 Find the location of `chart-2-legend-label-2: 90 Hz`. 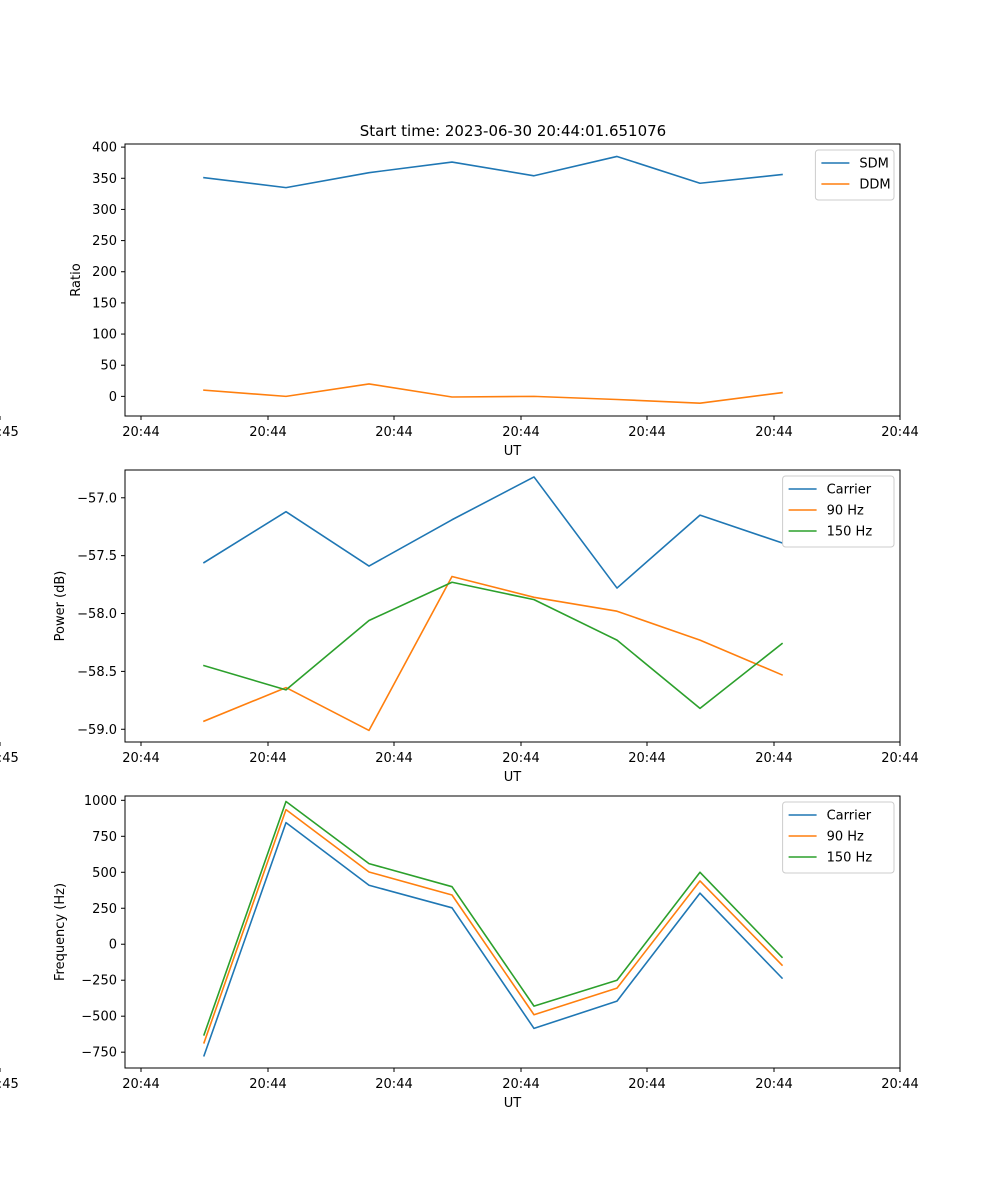

chart-2-legend-label-2: 90 Hz is located at coordinates (845, 511).